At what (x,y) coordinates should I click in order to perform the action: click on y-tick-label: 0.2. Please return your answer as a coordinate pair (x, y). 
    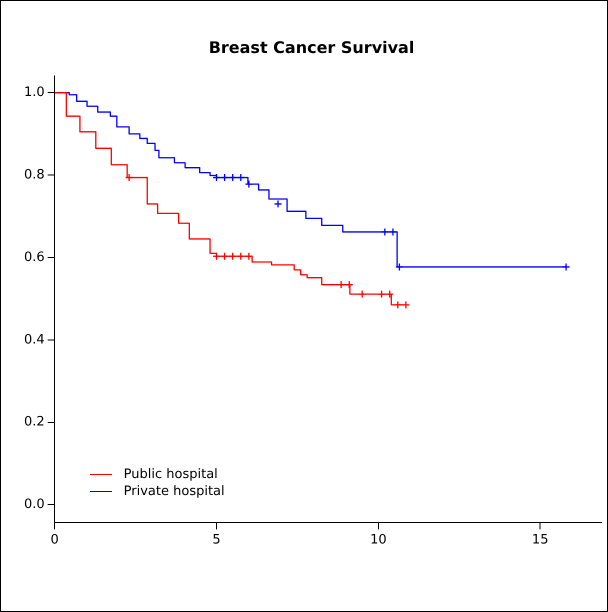
    Looking at the image, I should click on (34, 422).